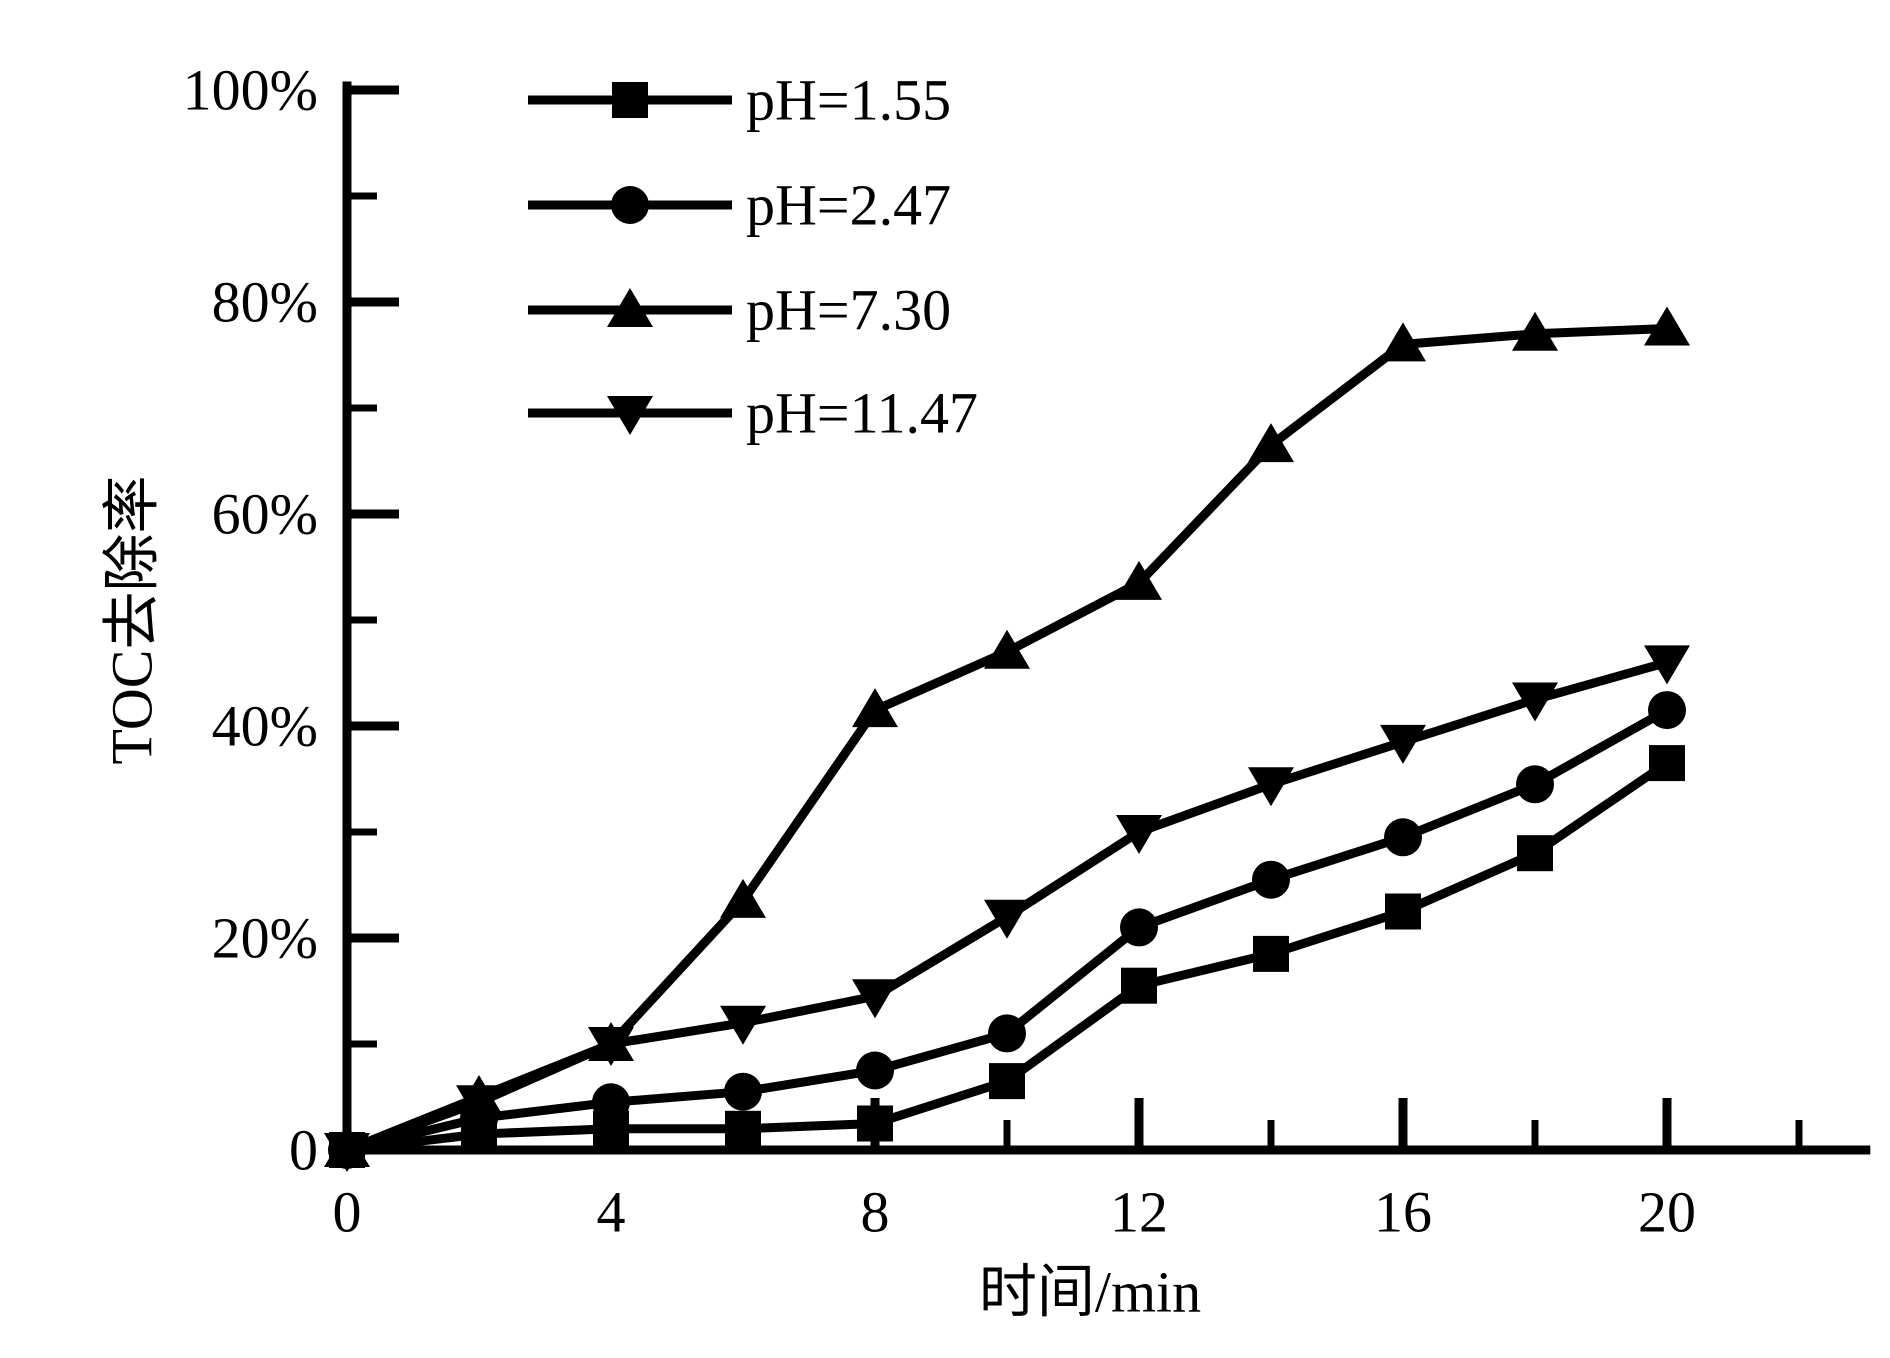 The height and width of the screenshot is (1358, 1890). What do you see at coordinates (303, 1150) in the screenshot?
I see `y-tick-label: 0` at bounding box center [303, 1150].